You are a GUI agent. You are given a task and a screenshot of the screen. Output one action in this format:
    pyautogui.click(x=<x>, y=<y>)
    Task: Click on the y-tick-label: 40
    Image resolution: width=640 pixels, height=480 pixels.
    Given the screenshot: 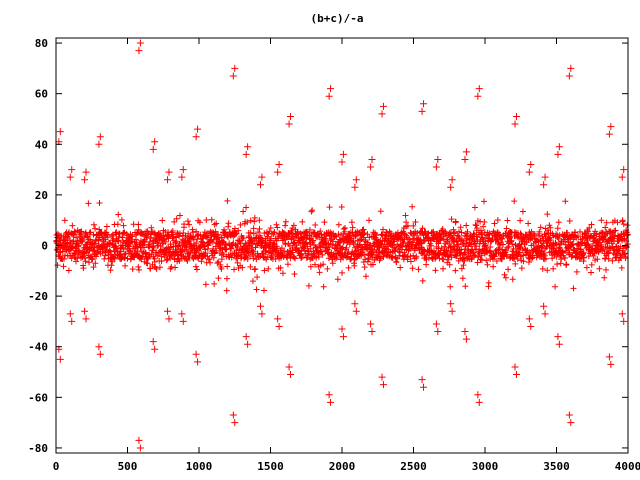 What is the action you would take?
    pyautogui.click(x=41, y=144)
    